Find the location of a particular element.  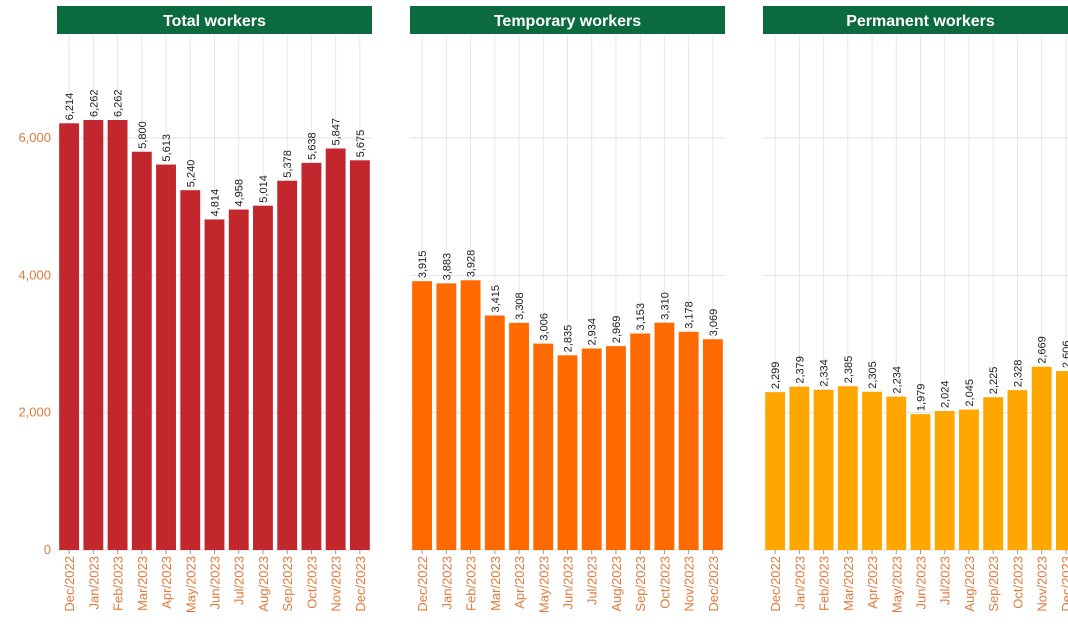

value-label: 2,969 is located at coordinates (617, 330).